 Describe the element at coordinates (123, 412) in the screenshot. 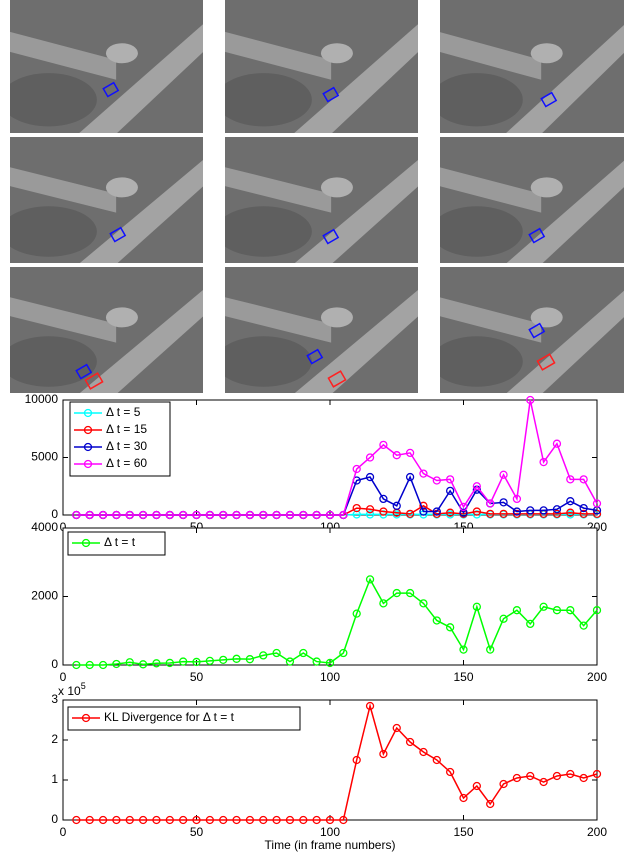

I see `legend-label: Δ t = 5` at that location.